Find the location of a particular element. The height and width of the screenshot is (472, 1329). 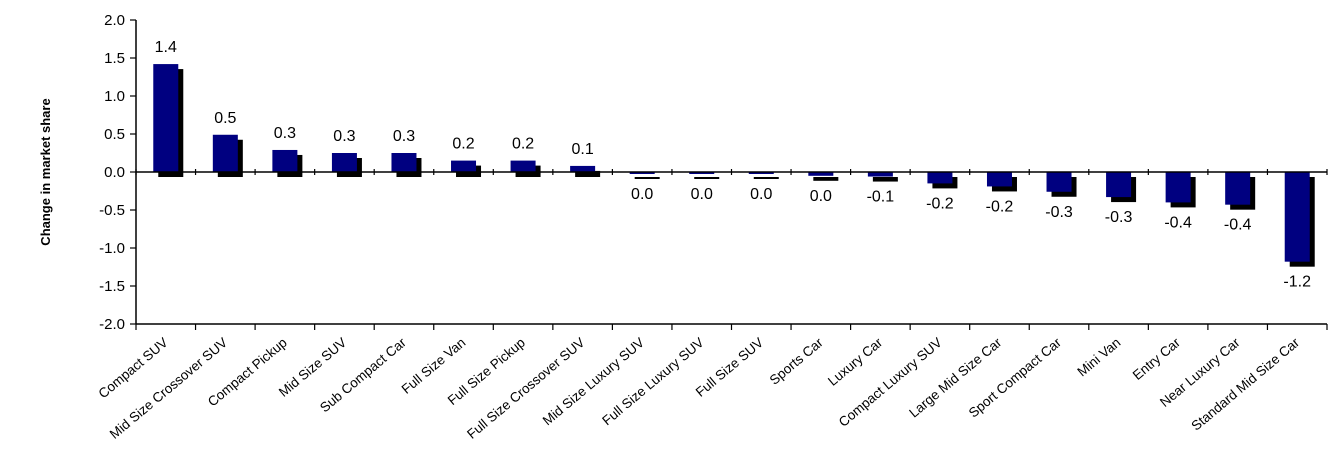

category-label: Mid Size Crossover SUV is located at coordinates (168, 388).